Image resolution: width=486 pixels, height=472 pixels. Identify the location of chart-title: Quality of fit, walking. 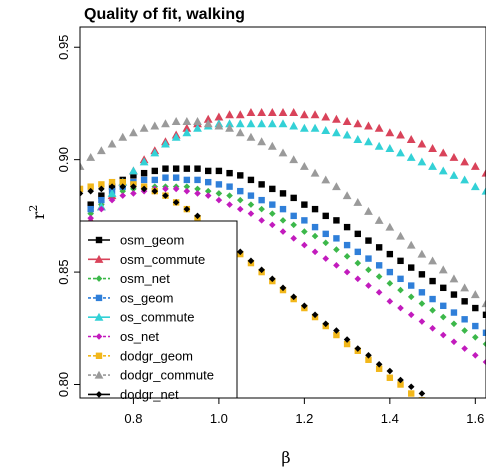
(164, 14).